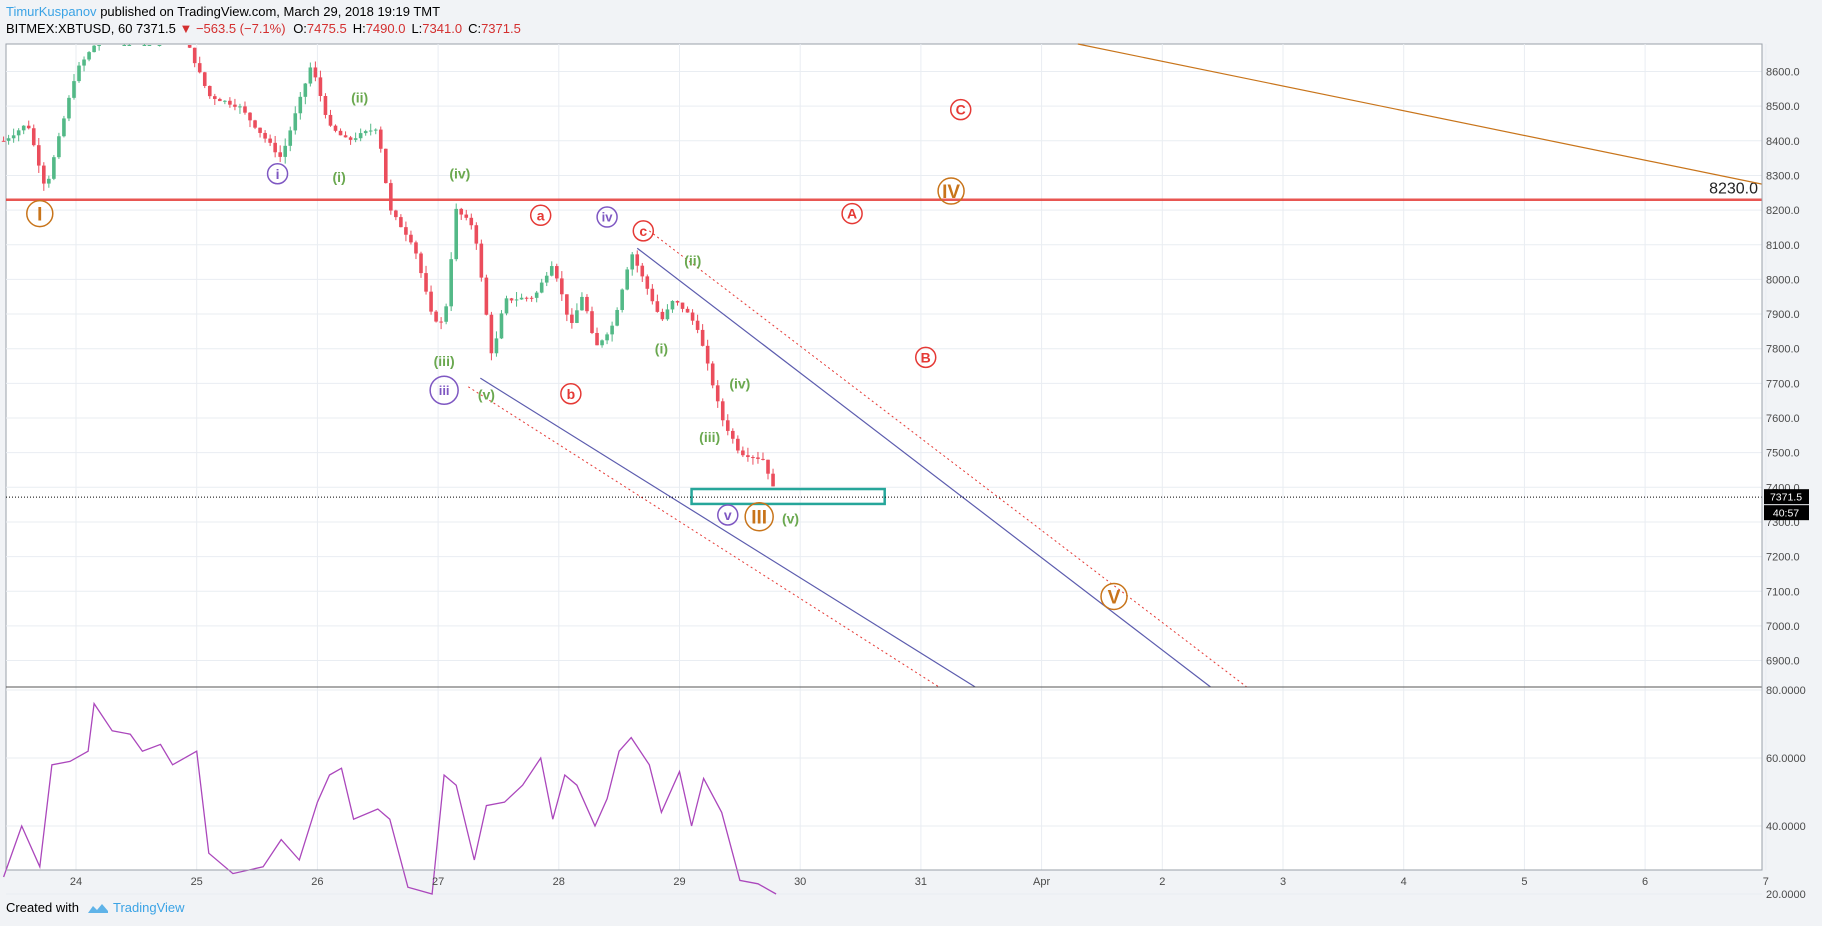  Describe the element at coordinates (1162, 882) in the screenshot. I see `x-tick-label: 2` at that location.